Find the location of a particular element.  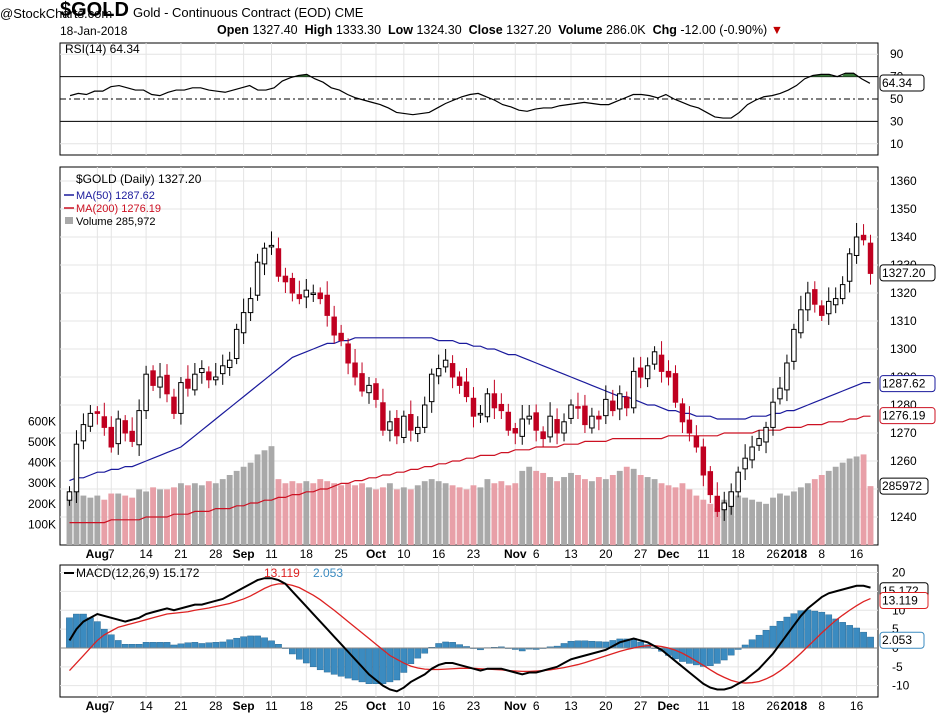

volume-tick-label: 100K is located at coordinates (42, 524).